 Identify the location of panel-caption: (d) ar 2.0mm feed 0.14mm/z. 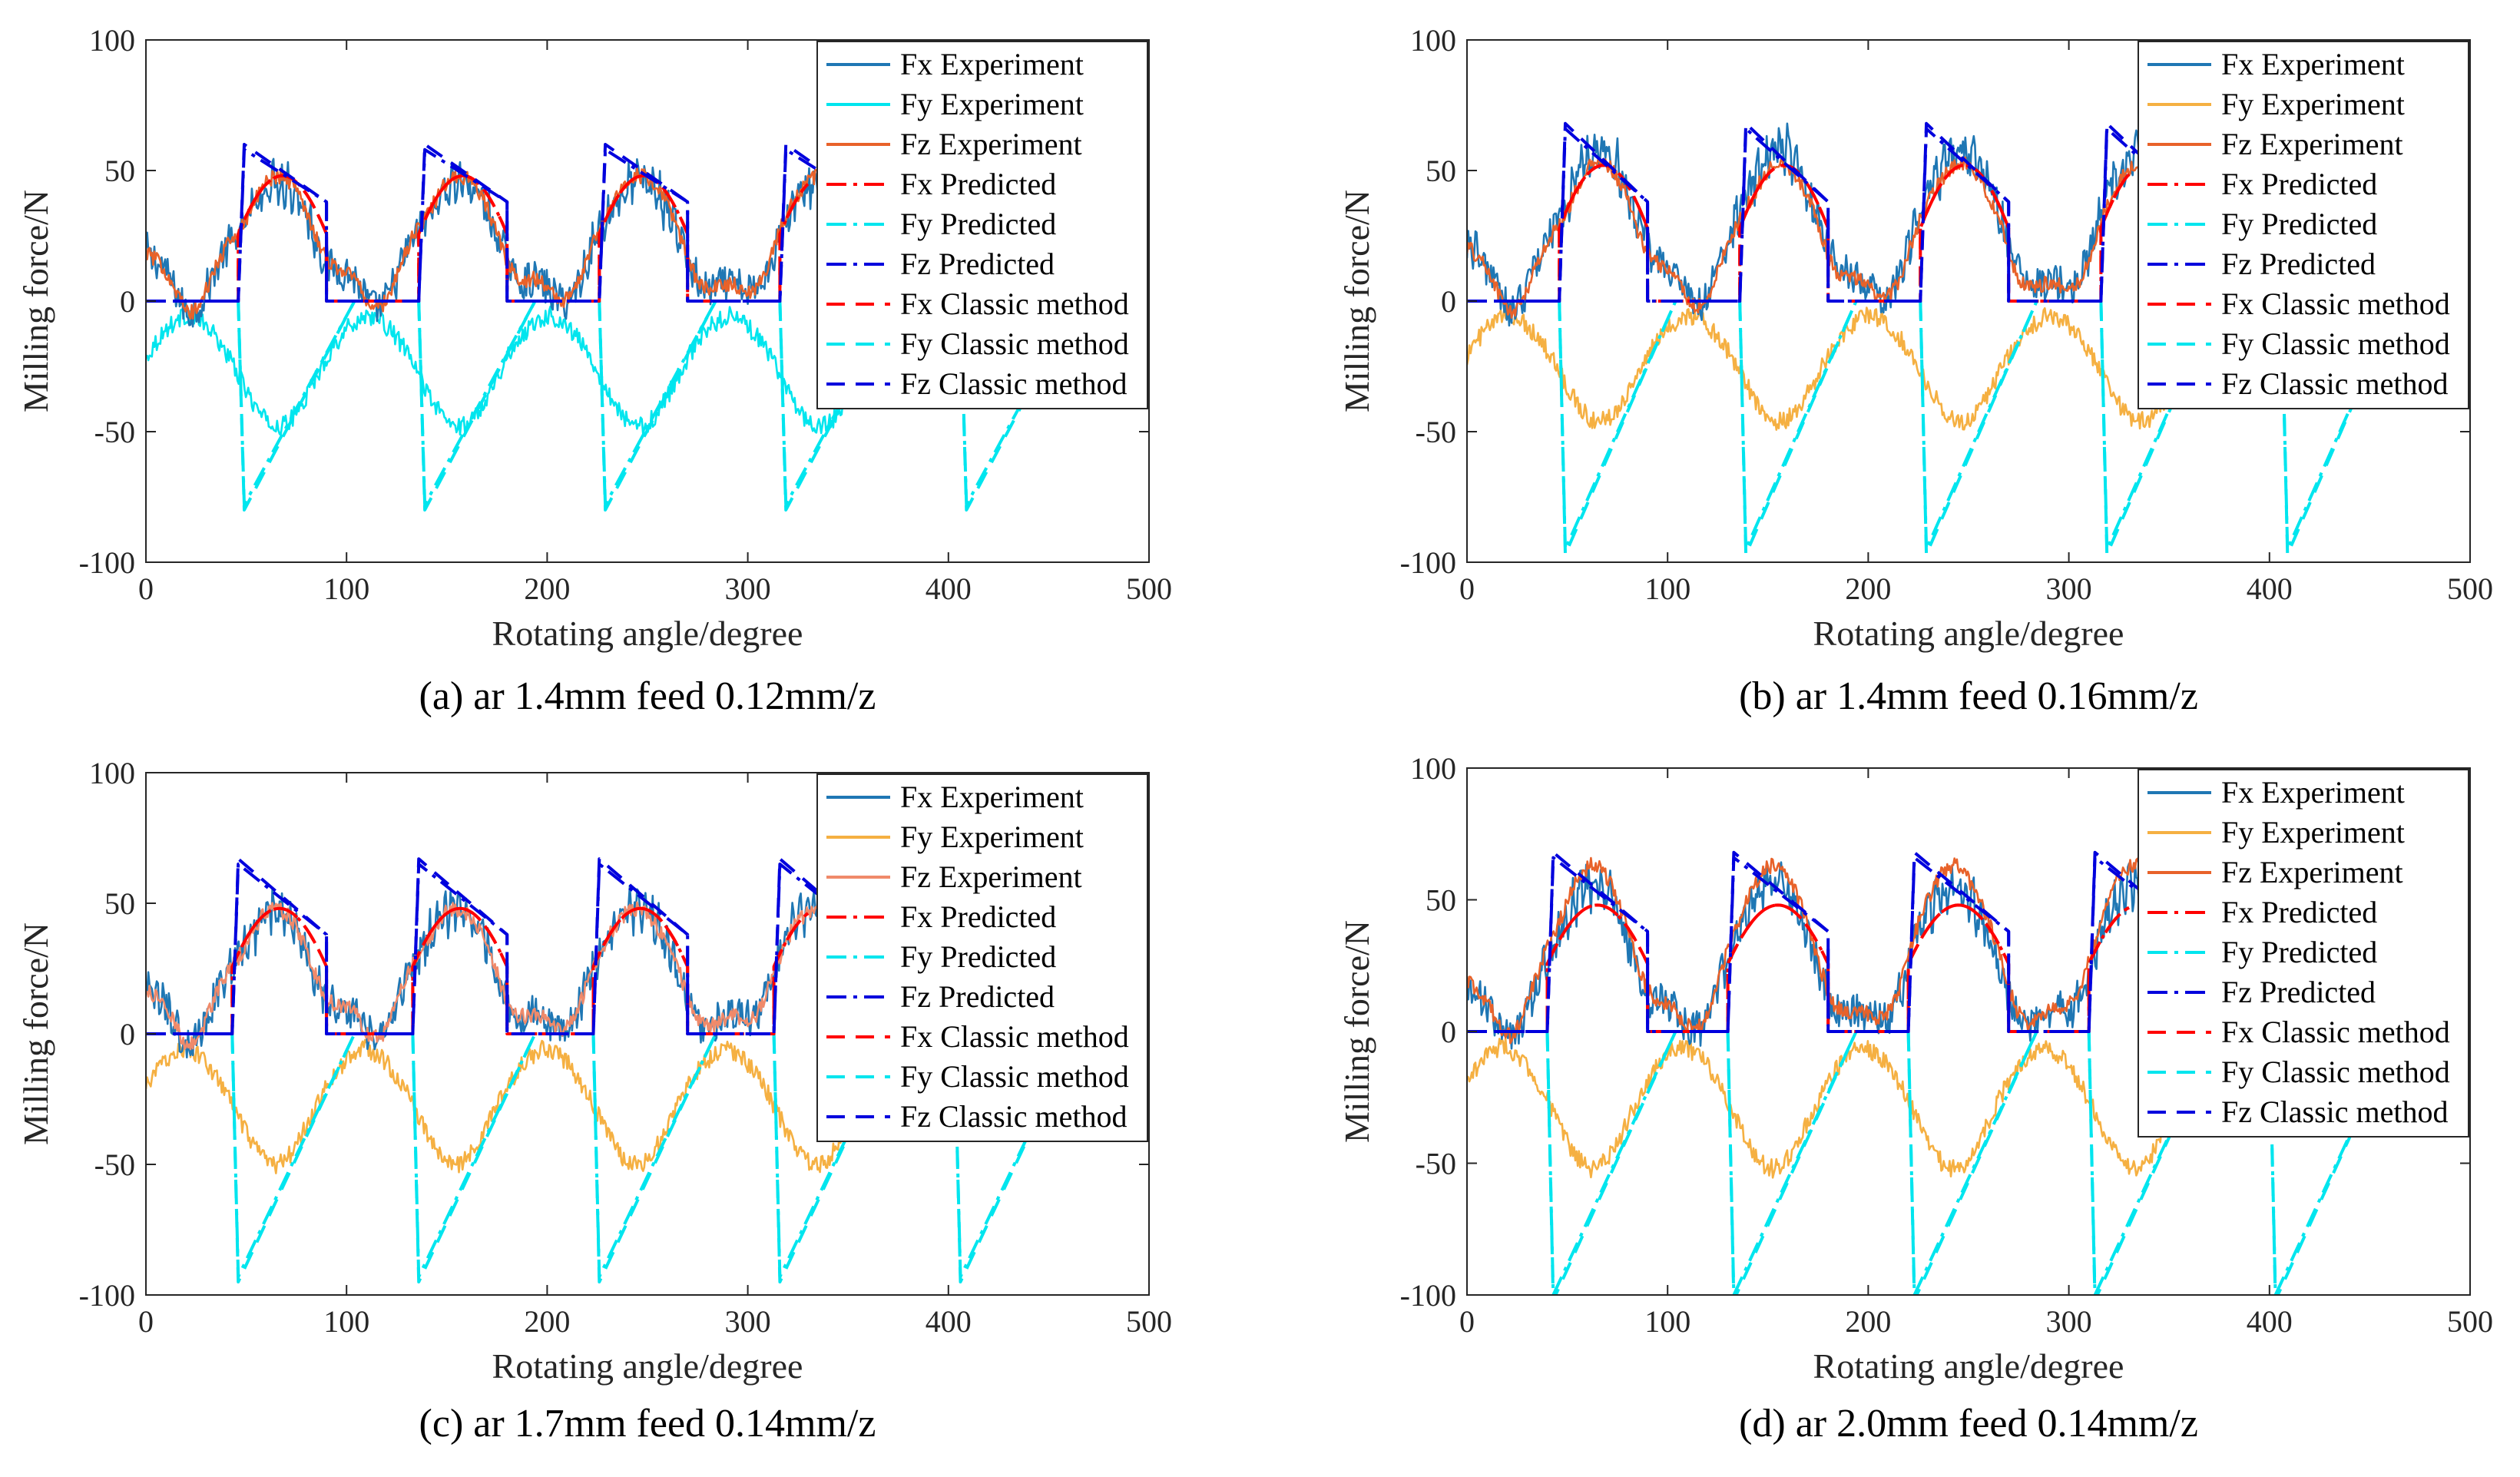
(1969, 1424).